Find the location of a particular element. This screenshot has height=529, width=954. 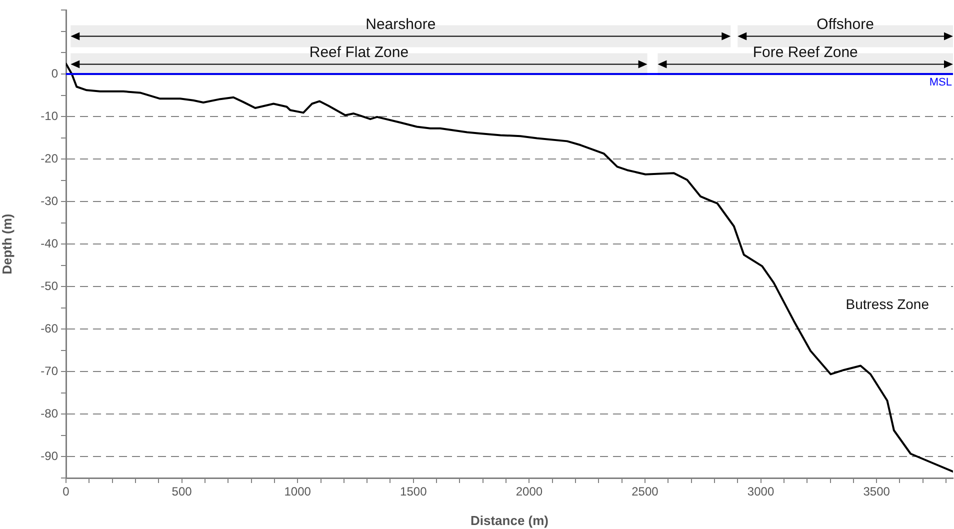

y-tick-label: -20 is located at coordinates (49, 158).